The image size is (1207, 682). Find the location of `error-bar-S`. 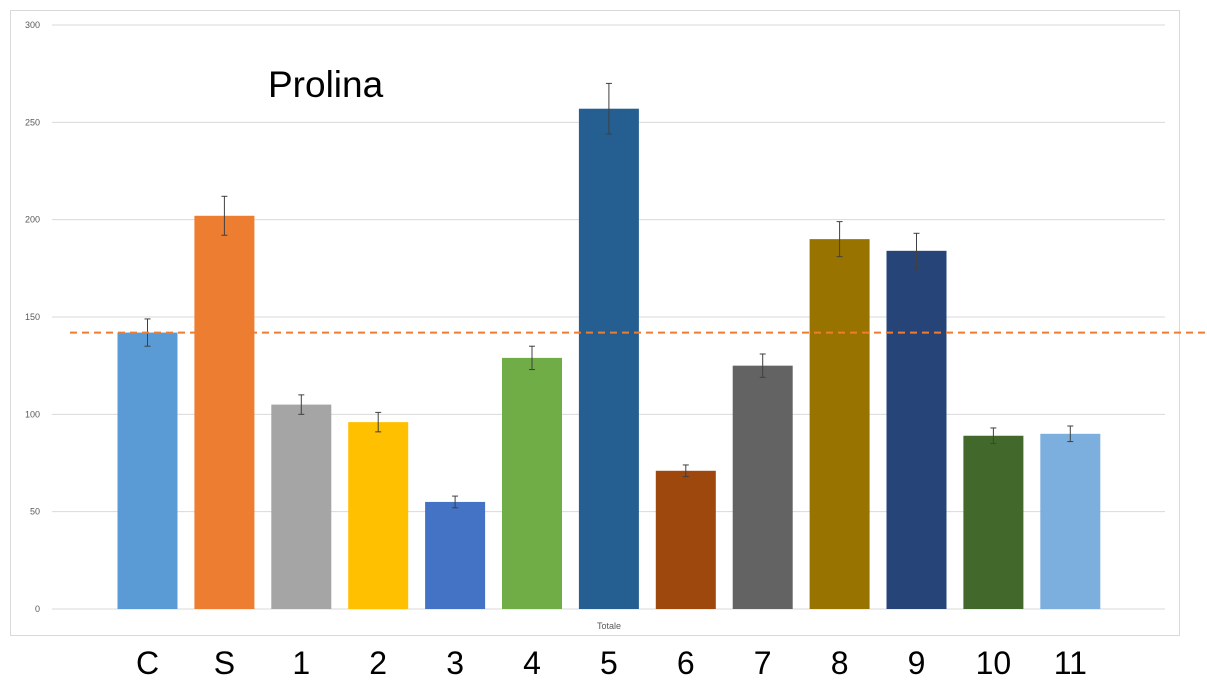

error-bar-S is located at coordinates (224, 215).